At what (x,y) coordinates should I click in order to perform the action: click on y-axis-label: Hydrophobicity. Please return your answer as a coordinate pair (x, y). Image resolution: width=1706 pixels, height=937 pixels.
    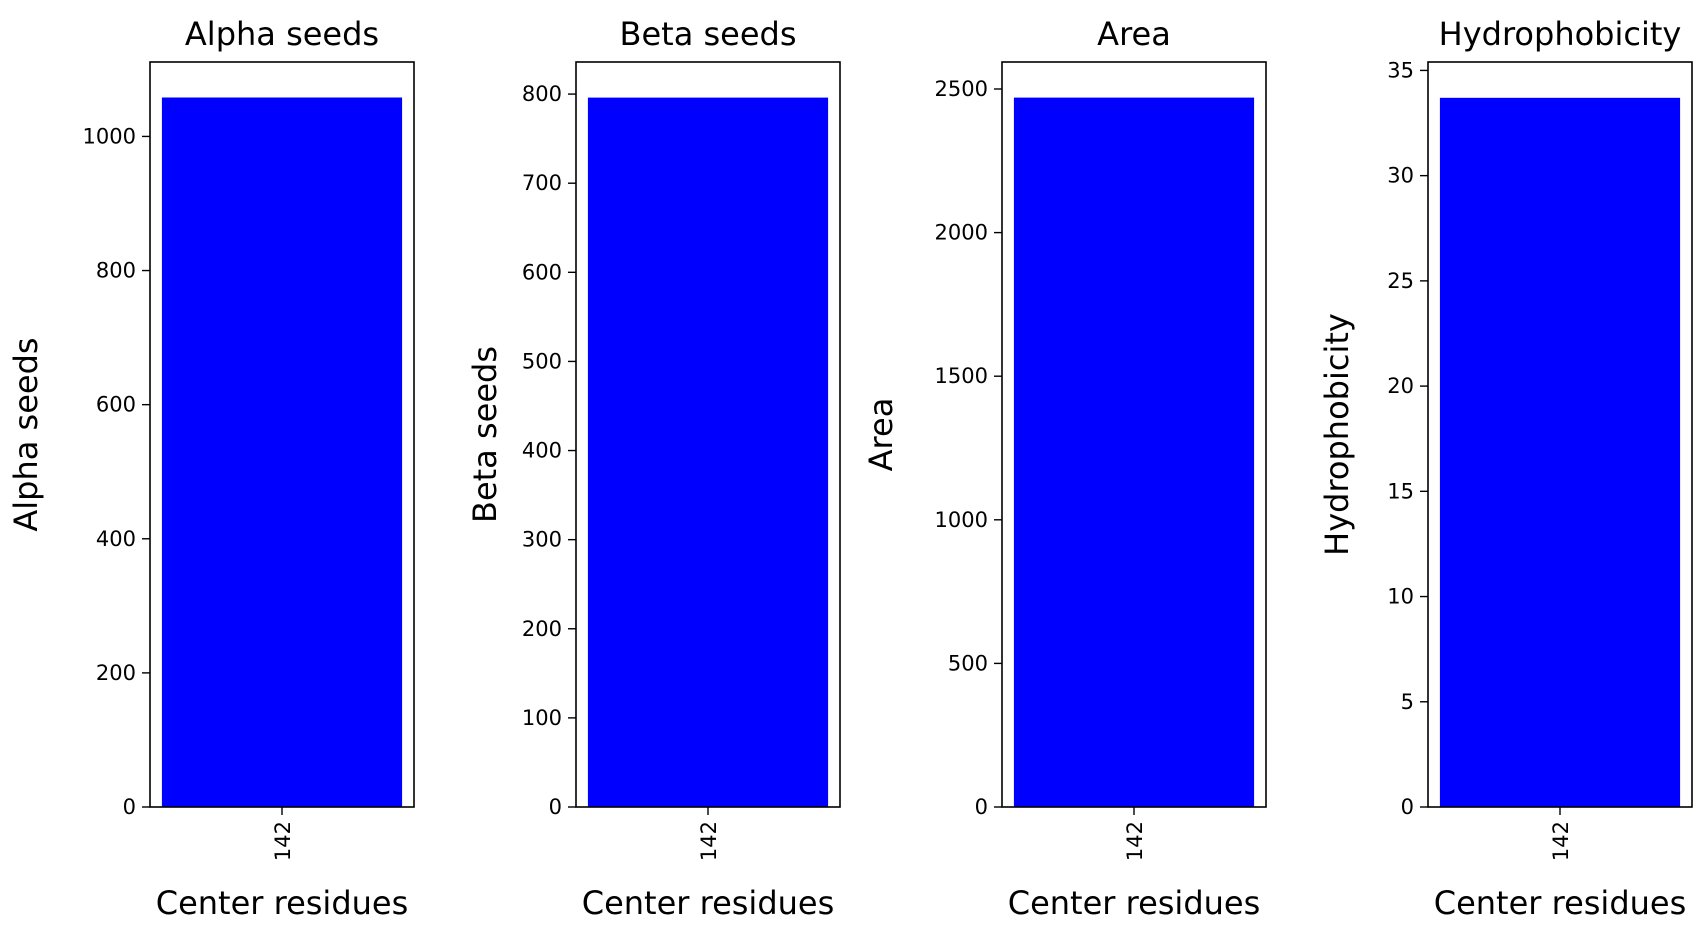
    Looking at the image, I should click on (1337, 434).